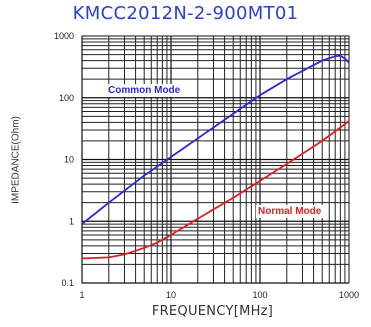 This screenshot has height=327, width=371. I want to click on x-tick-label: 100, so click(259, 295).